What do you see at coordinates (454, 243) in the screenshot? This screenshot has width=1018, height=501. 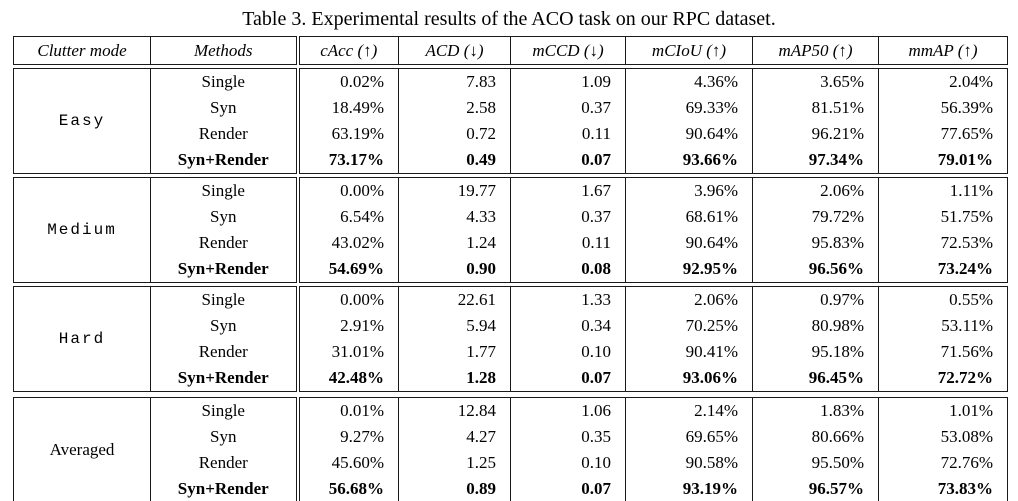 I see `value-cell-acd: 1.24` at bounding box center [454, 243].